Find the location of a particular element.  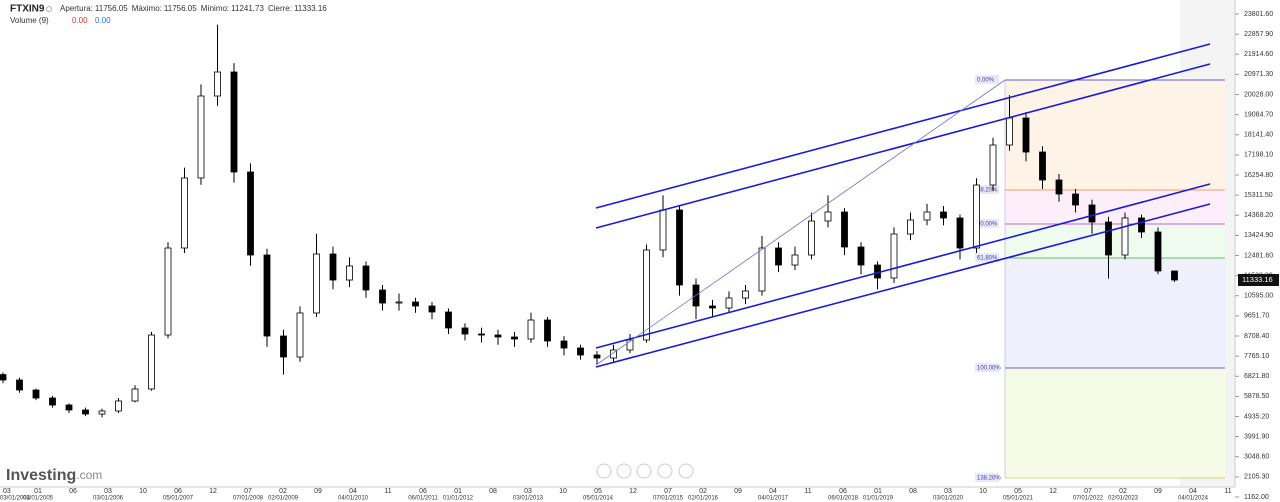

y-tick-label: 22857.90 is located at coordinates (1258, 34).